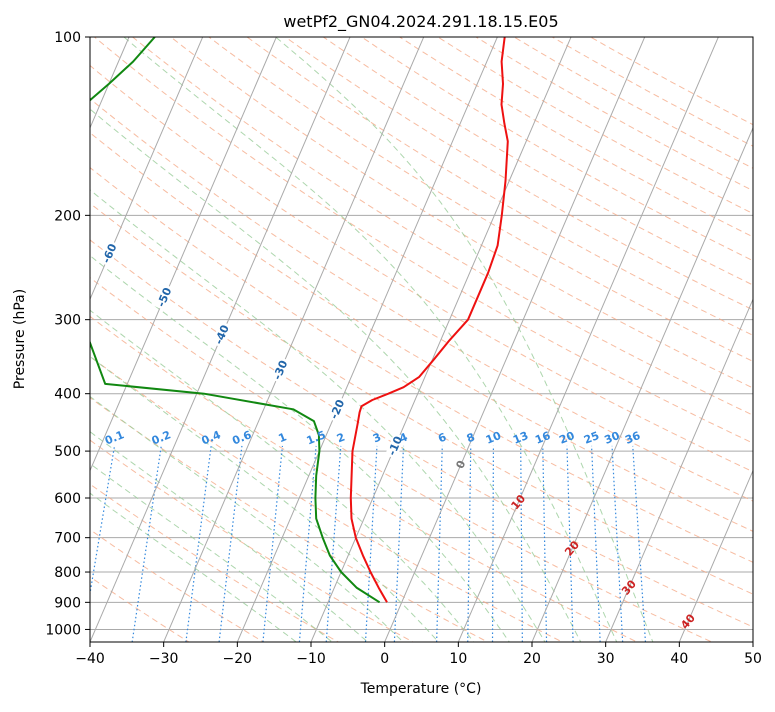 The width and height of the screenshot is (775, 712). Describe the element at coordinates (67, 38) in the screenshot. I see `y-tick-label: 100` at that location.